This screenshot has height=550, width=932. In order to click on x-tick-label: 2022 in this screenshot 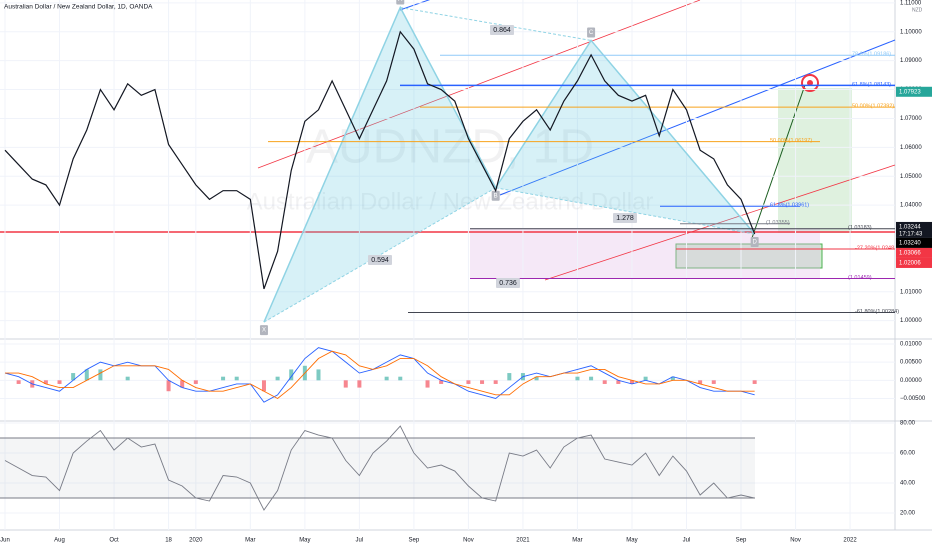, I will do `click(850, 541)`.